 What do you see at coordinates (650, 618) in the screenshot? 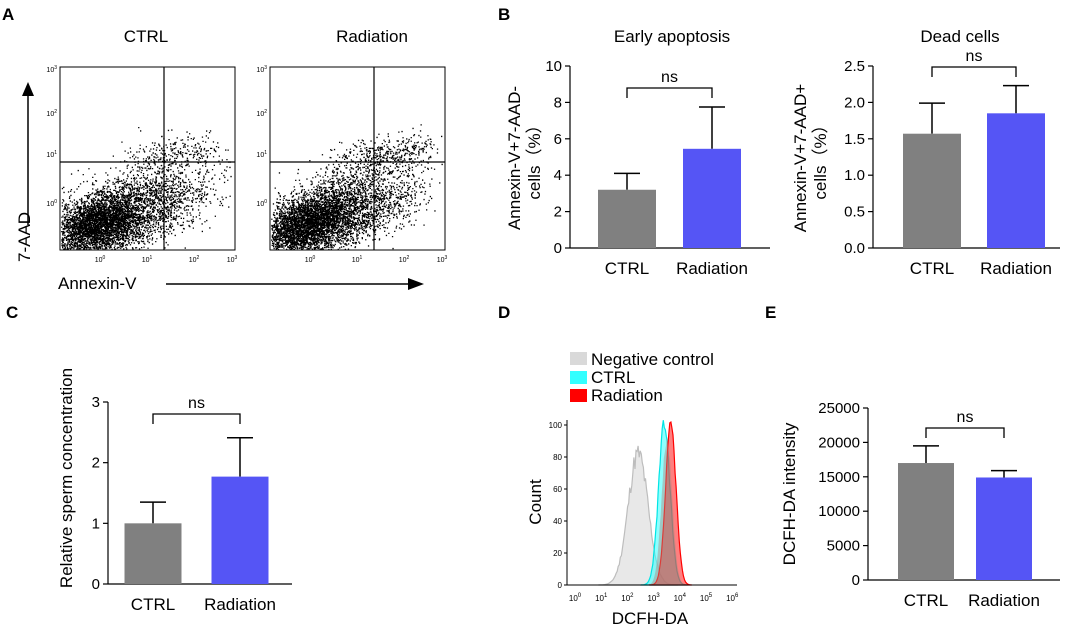
I see `hist-xlabel: DCFH-DA` at bounding box center [650, 618].